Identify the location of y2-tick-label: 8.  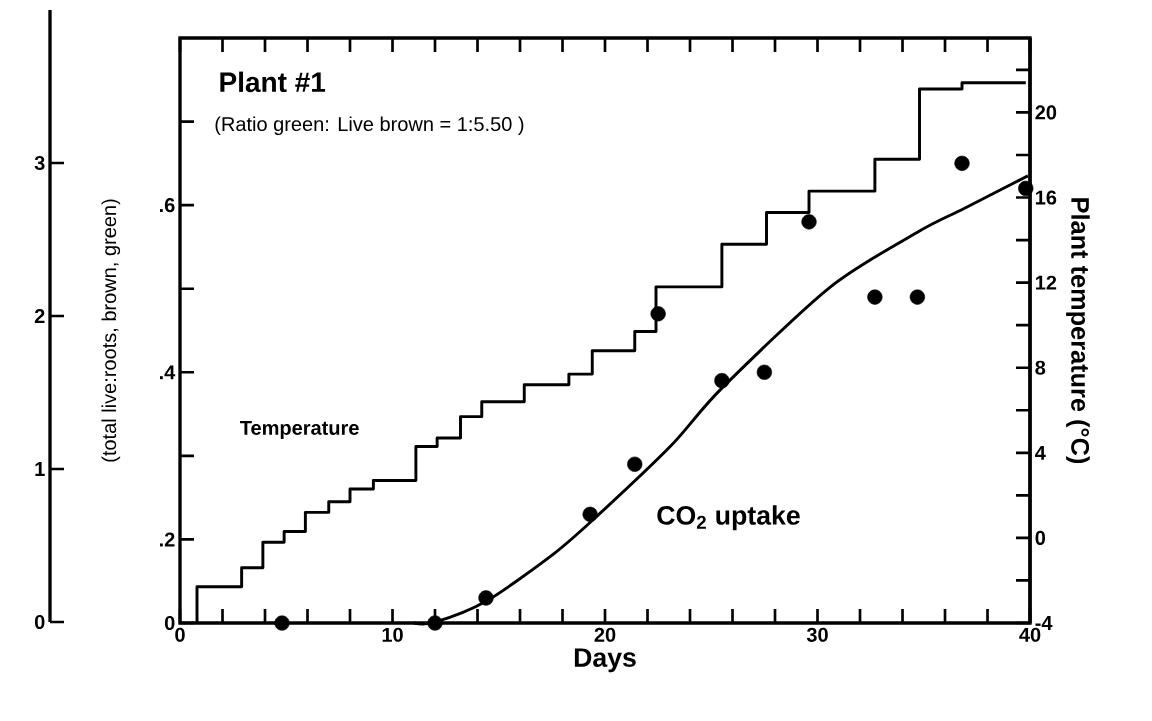
(1040, 367).